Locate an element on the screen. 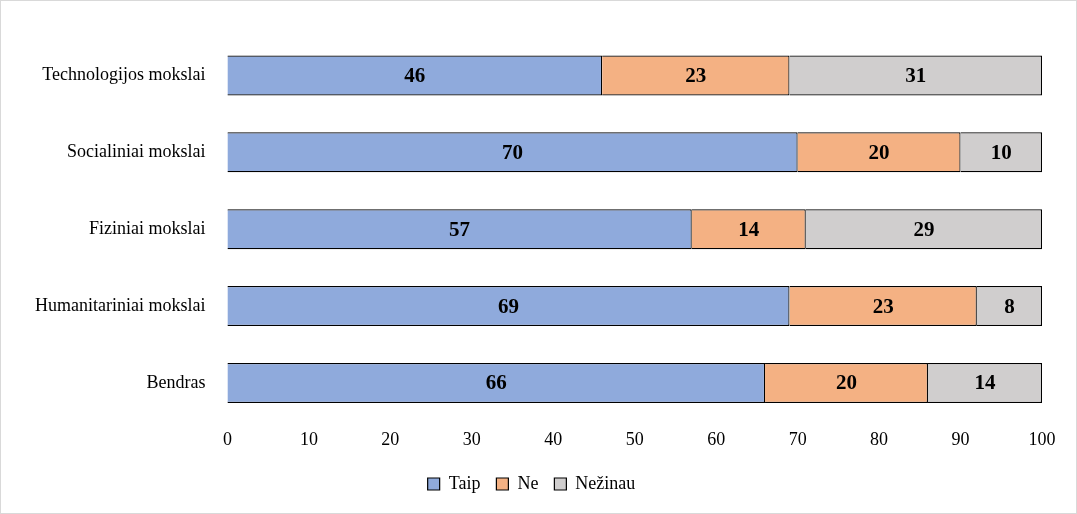 This screenshot has width=1077, height=514. y-tick-label: Fiziniai mokslai is located at coordinates (147, 227).